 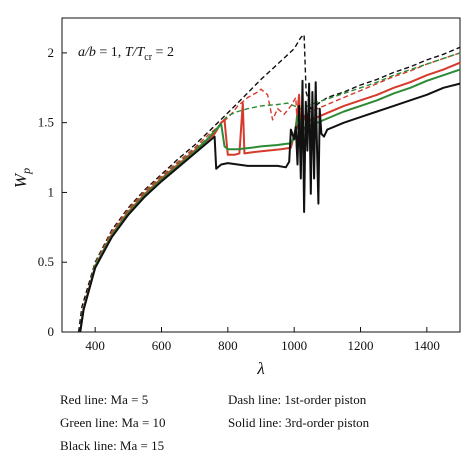 What do you see at coordinates (260, 368) in the screenshot?
I see `x-axis-label: λ` at bounding box center [260, 368].